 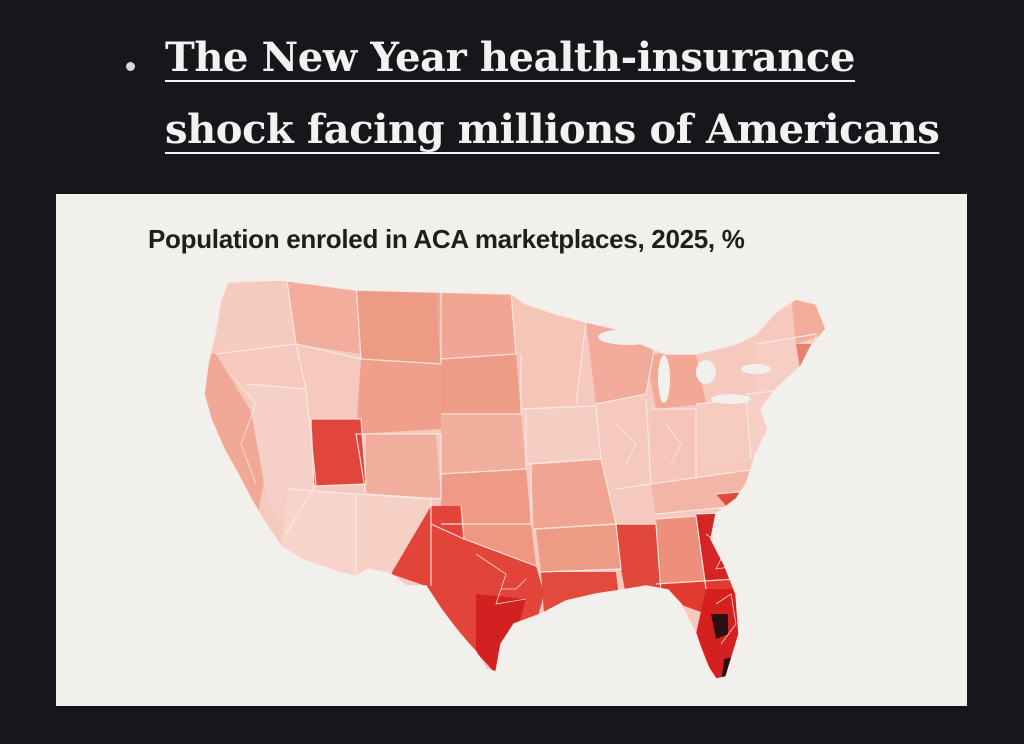 What do you see at coordinates (323, 317) in the screenshot?
I see `state-idaho` at bounding box center [323, 317].